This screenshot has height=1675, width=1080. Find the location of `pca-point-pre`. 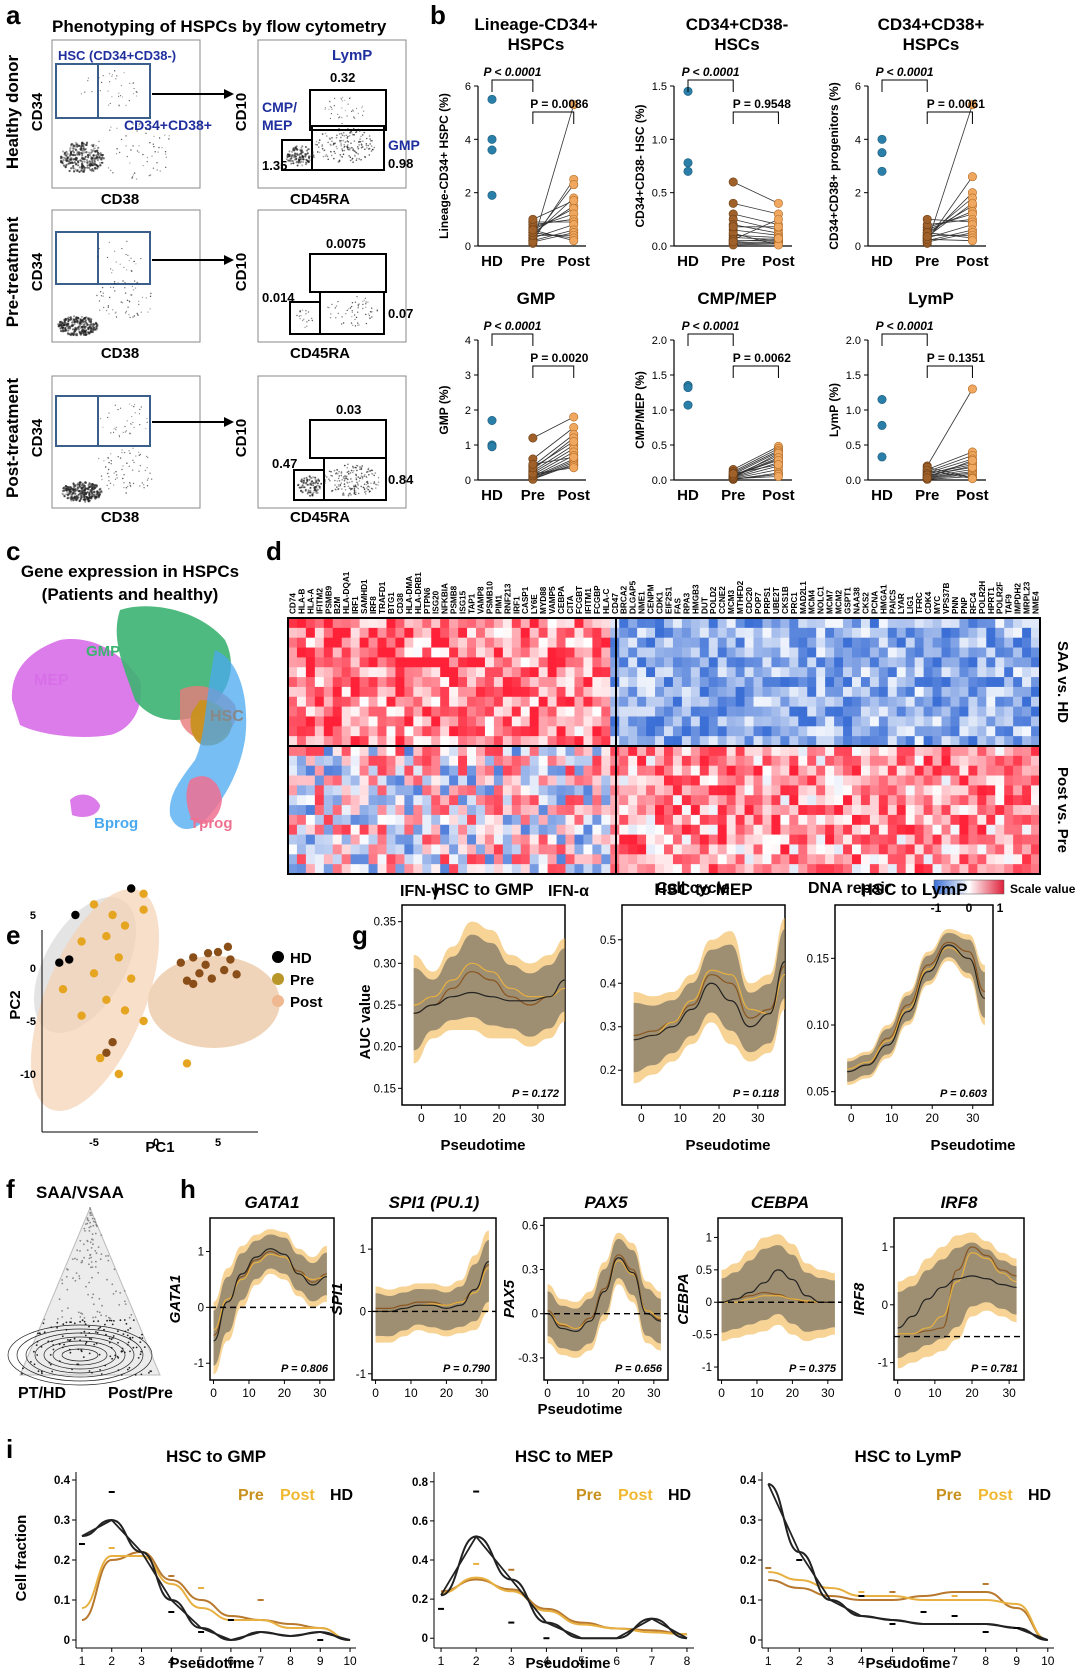

pca-point-pre is located at coordinates (180, 962).